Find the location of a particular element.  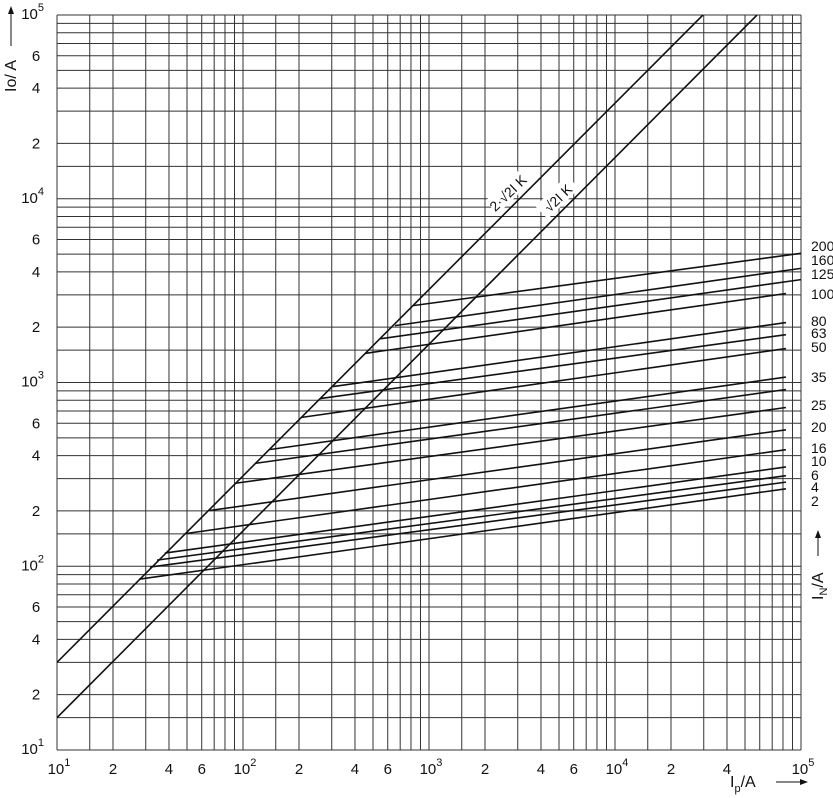

x-axis-arrow-icon is located at coordinates (804, 782).